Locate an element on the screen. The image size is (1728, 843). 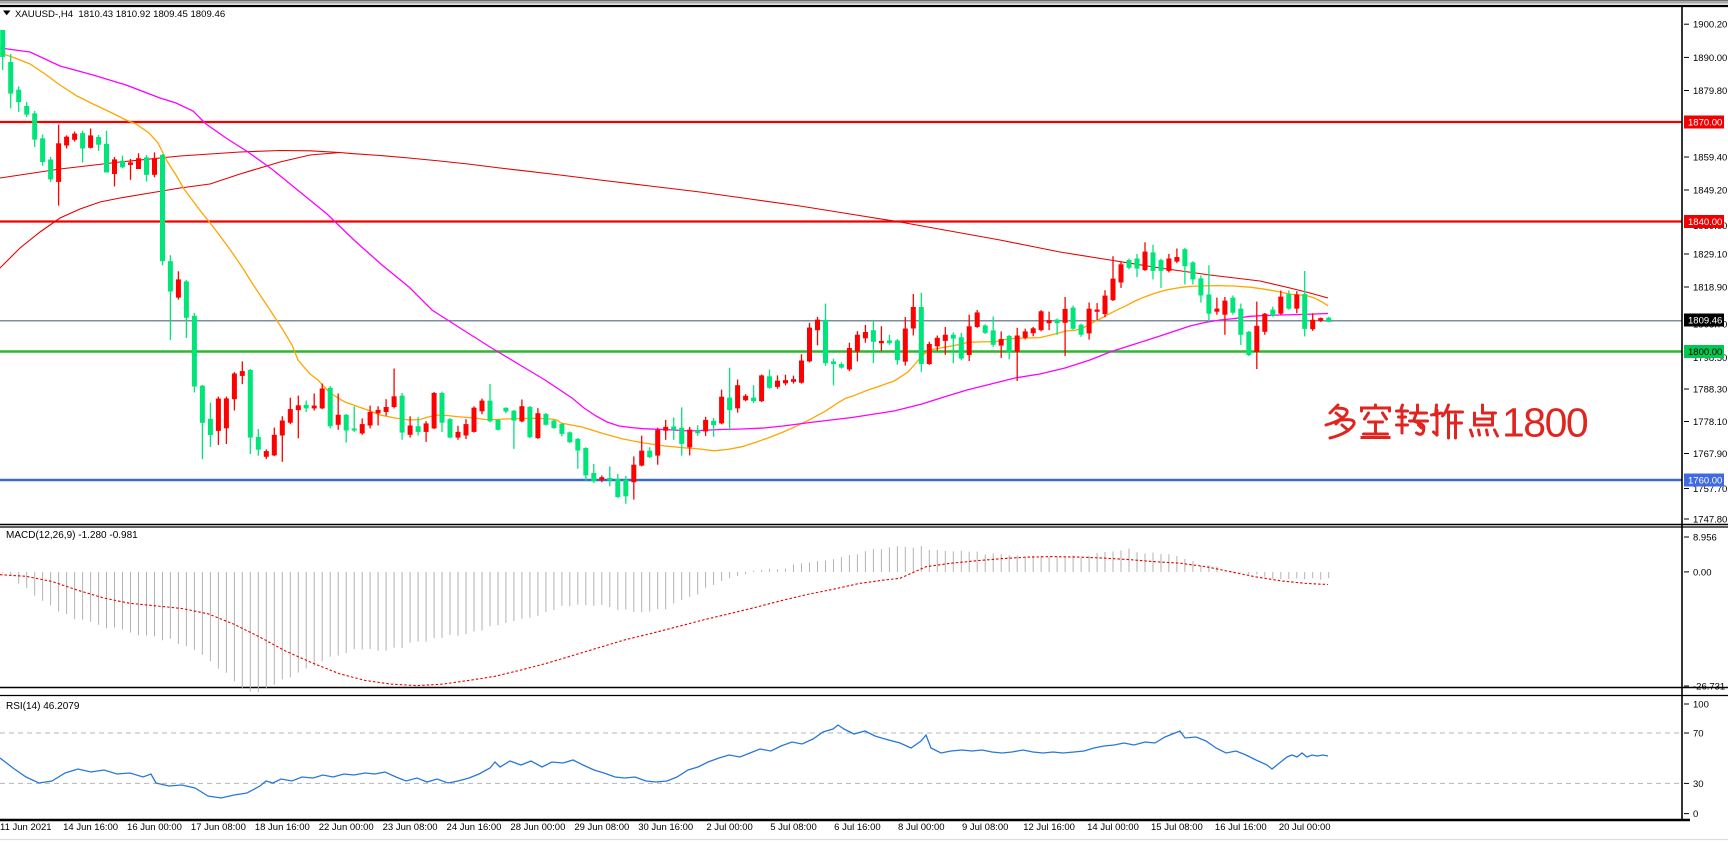
svg-text: 1767.90 is located at coordinates (1710, 454).